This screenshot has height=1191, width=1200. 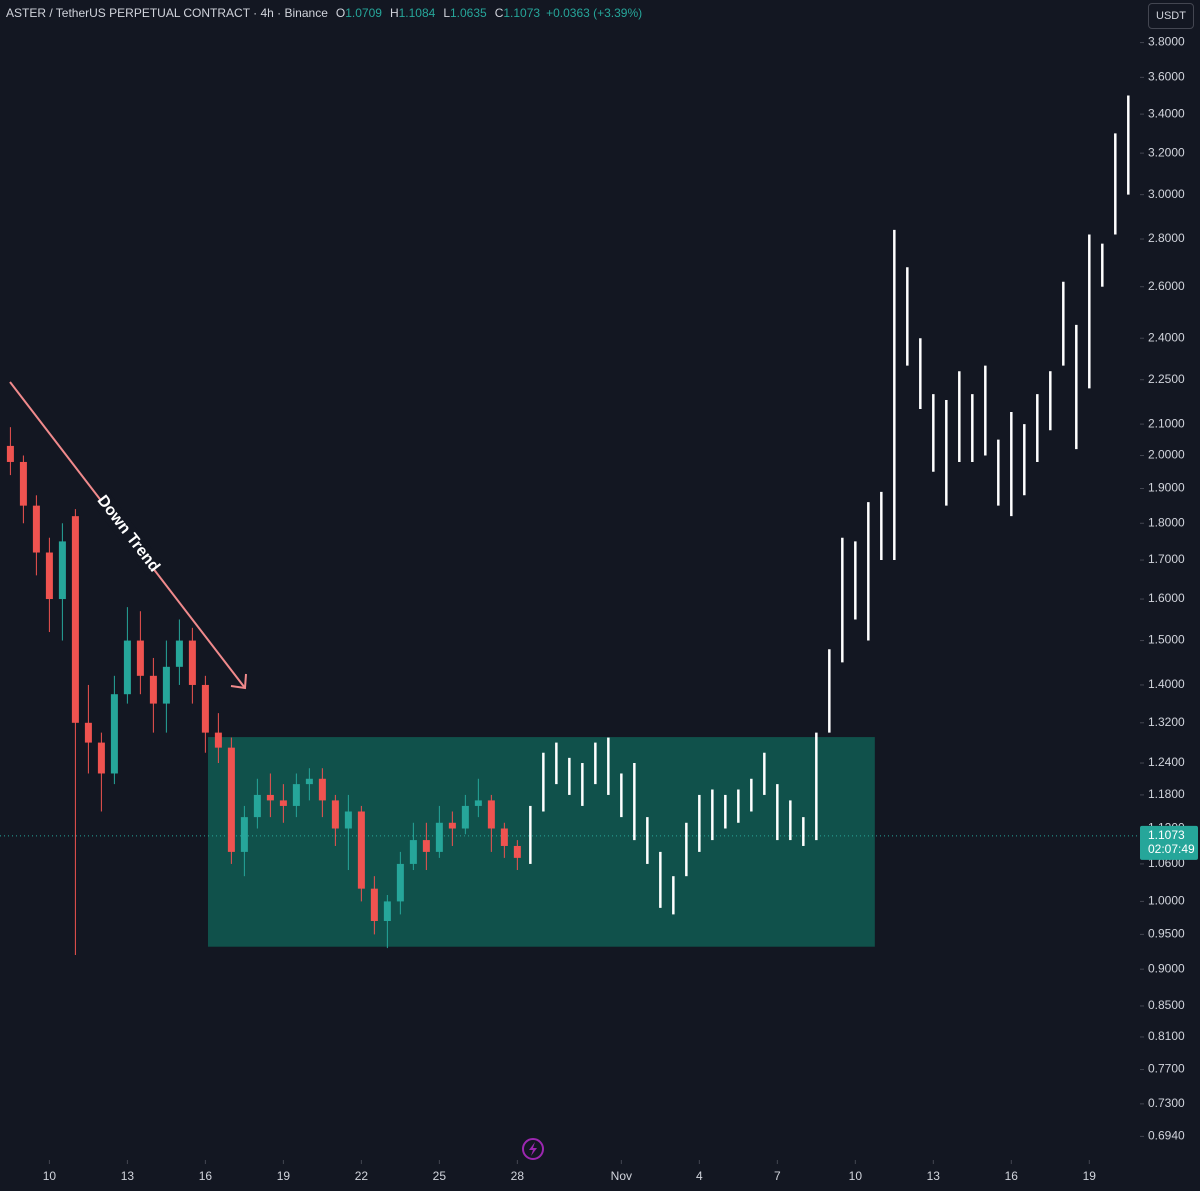 I want to click on y-tick-label: 3.2000, so click(x=1166, y=152).